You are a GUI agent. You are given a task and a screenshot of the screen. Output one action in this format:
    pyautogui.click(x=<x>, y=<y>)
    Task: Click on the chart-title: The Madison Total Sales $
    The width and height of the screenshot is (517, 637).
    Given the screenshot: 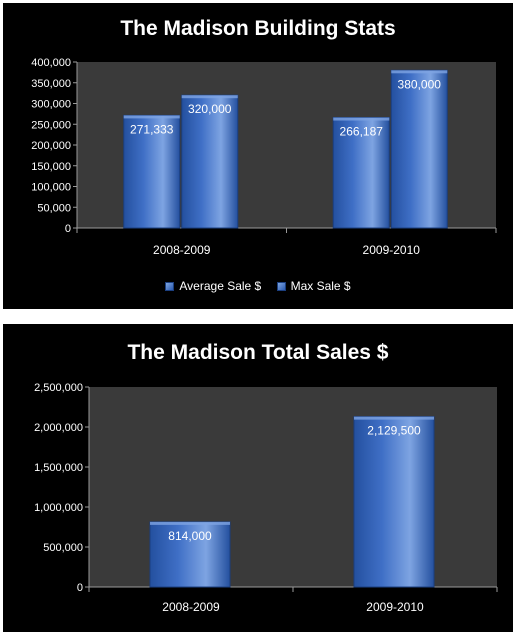 What is the action you would take?
    pyautogui.click(x=258, y=352)
    